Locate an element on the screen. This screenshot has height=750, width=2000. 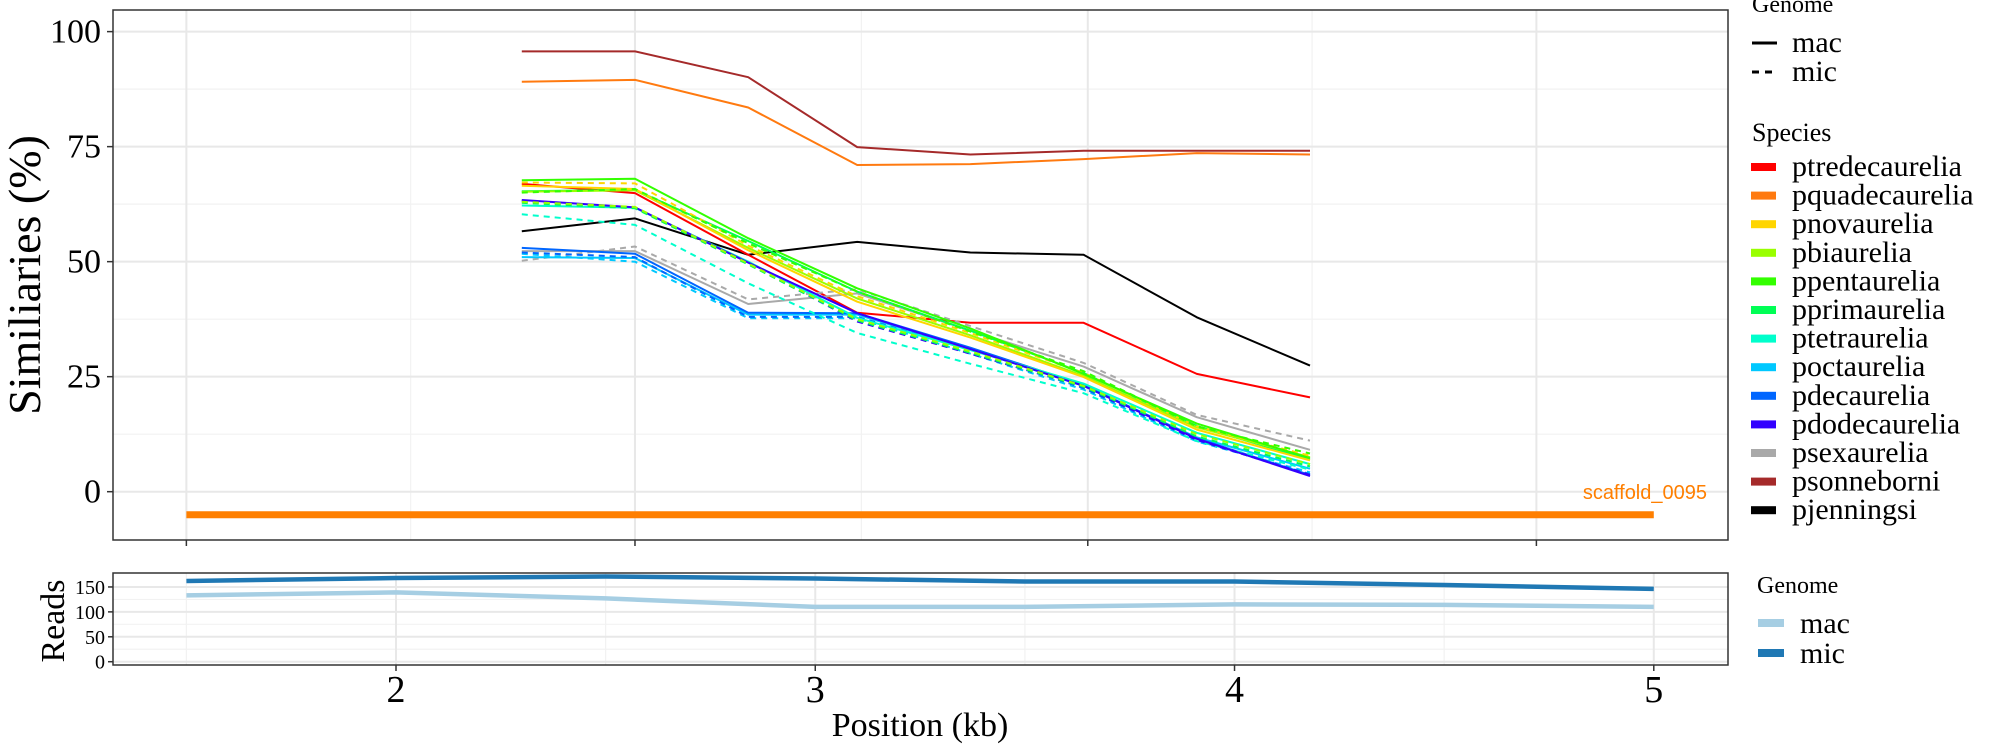
legend-label-ptetraurelia: ptetraurelia is located at coordinates (1860, 338).